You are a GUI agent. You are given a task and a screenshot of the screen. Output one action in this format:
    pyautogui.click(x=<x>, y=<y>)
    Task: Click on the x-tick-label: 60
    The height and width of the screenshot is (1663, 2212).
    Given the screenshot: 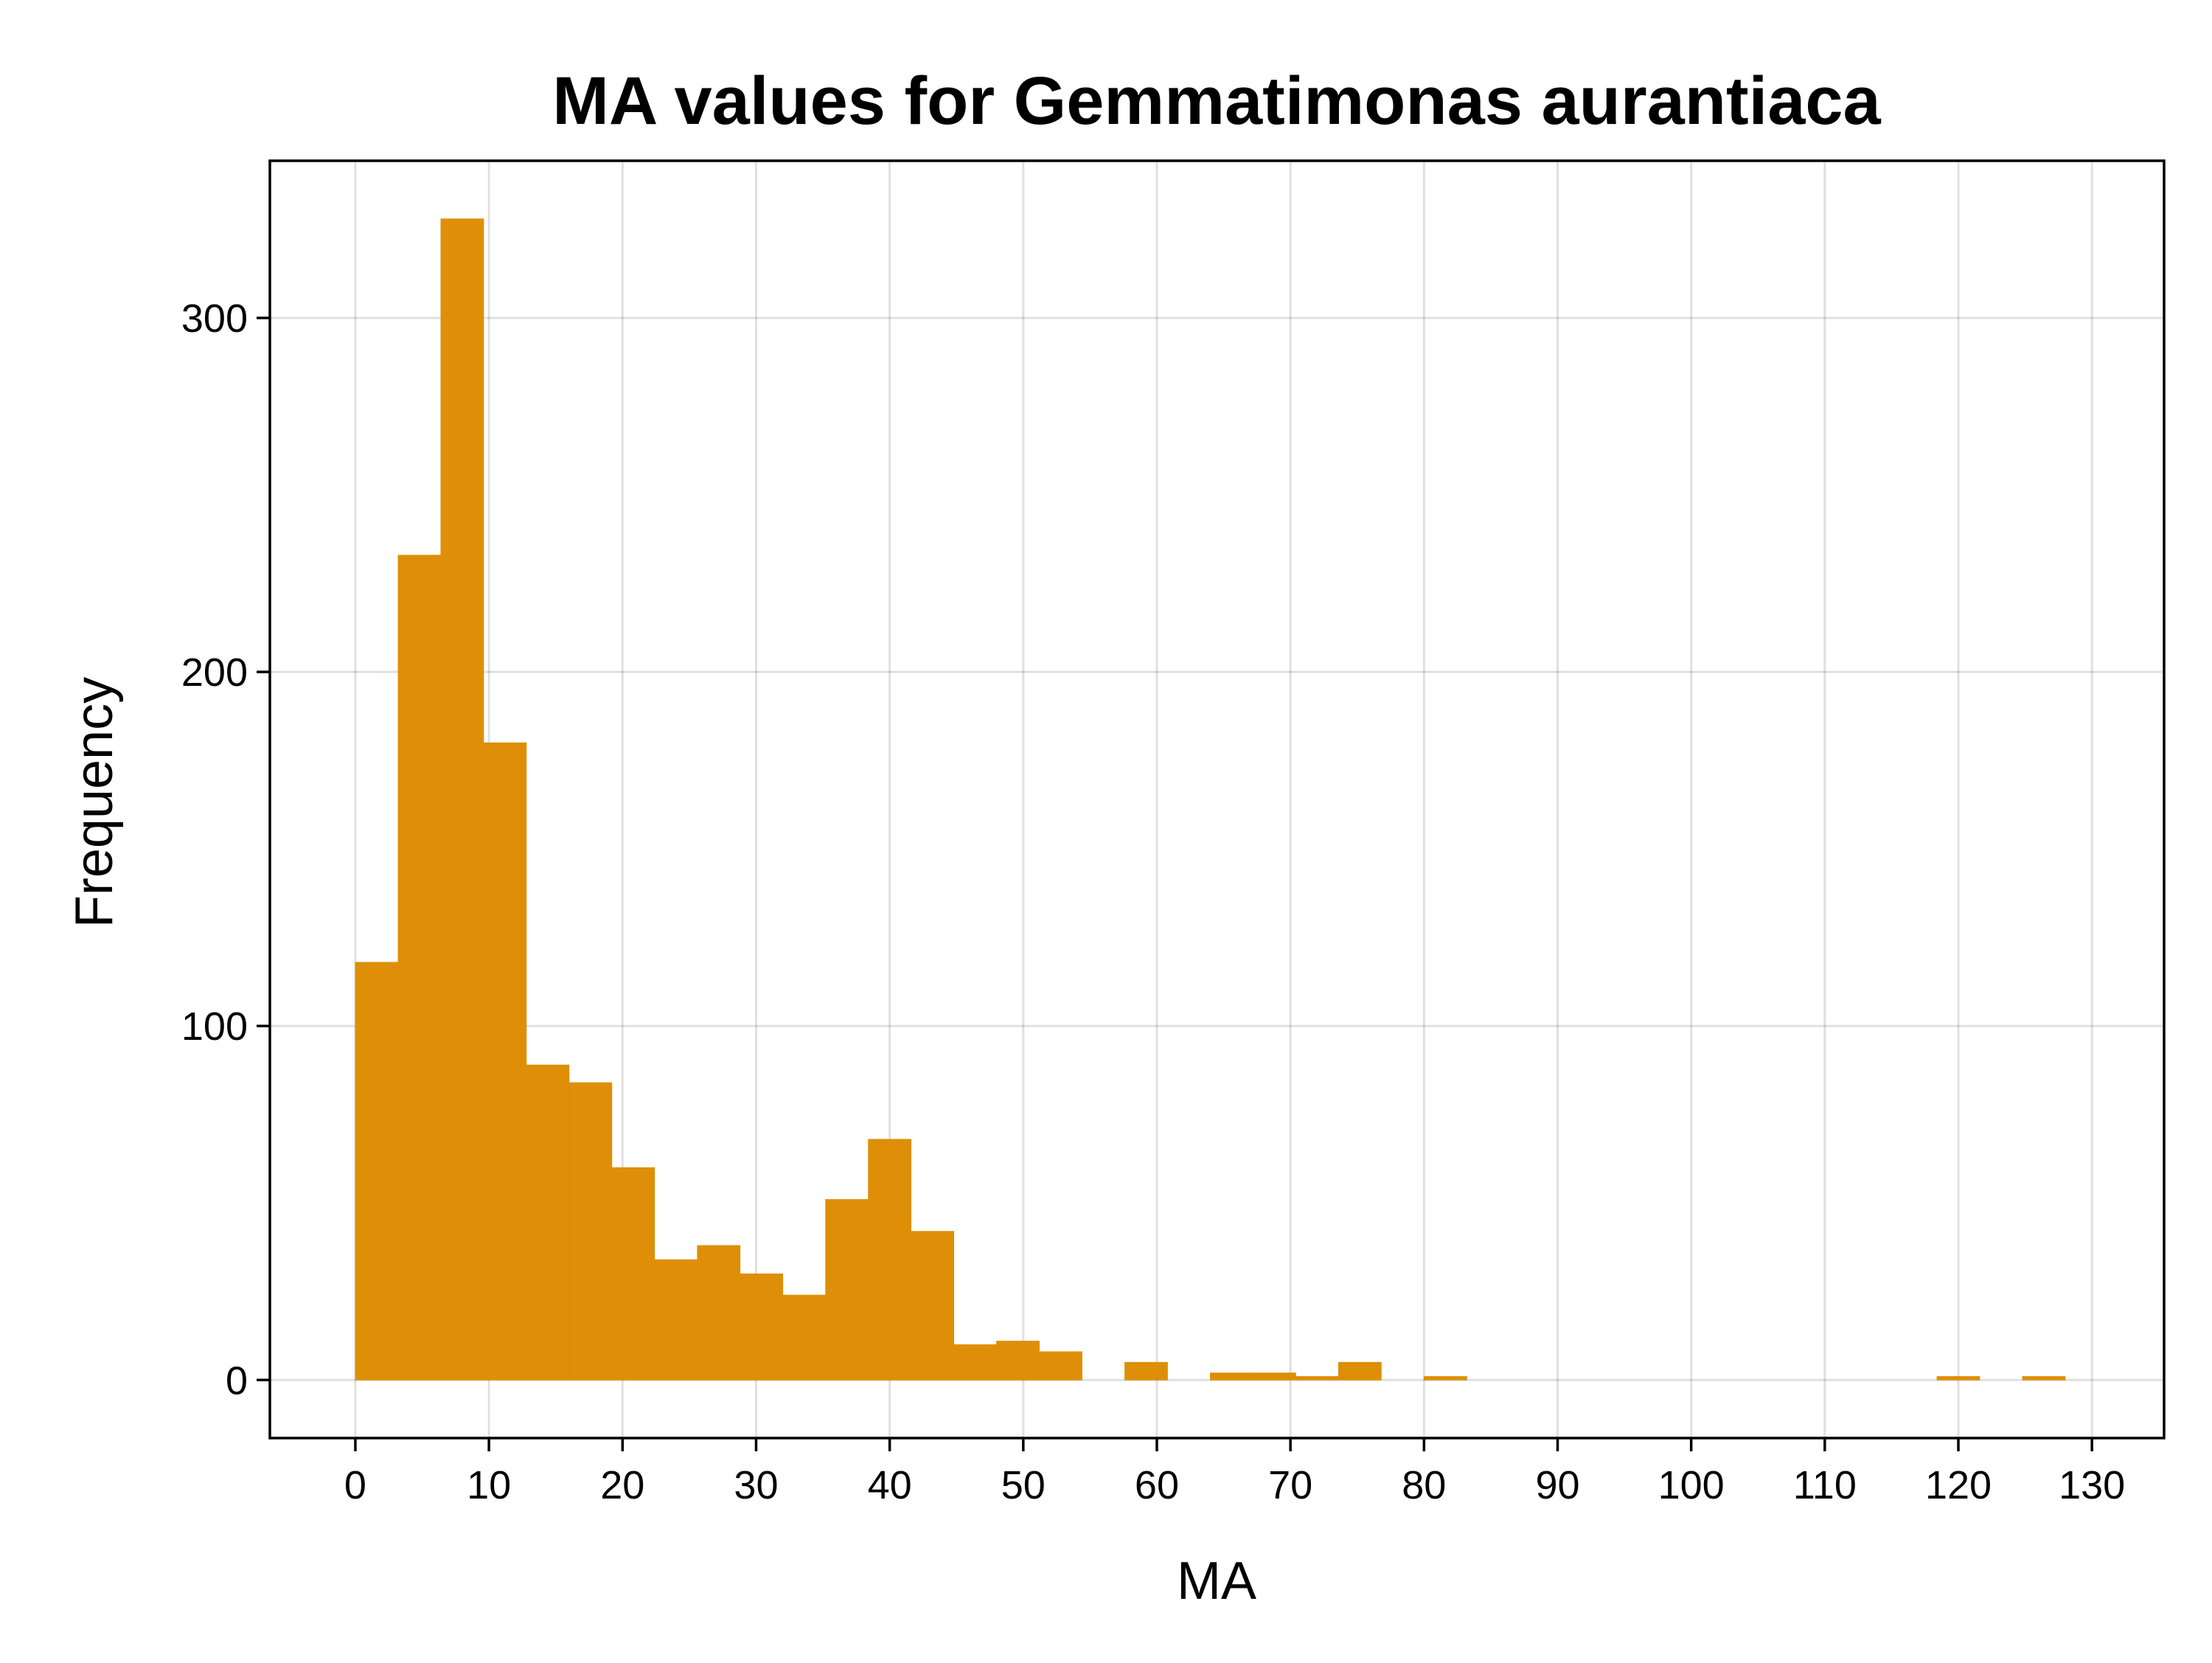 What is the action you would take?
    pyautogui.click(x=1157, y=1485)
    